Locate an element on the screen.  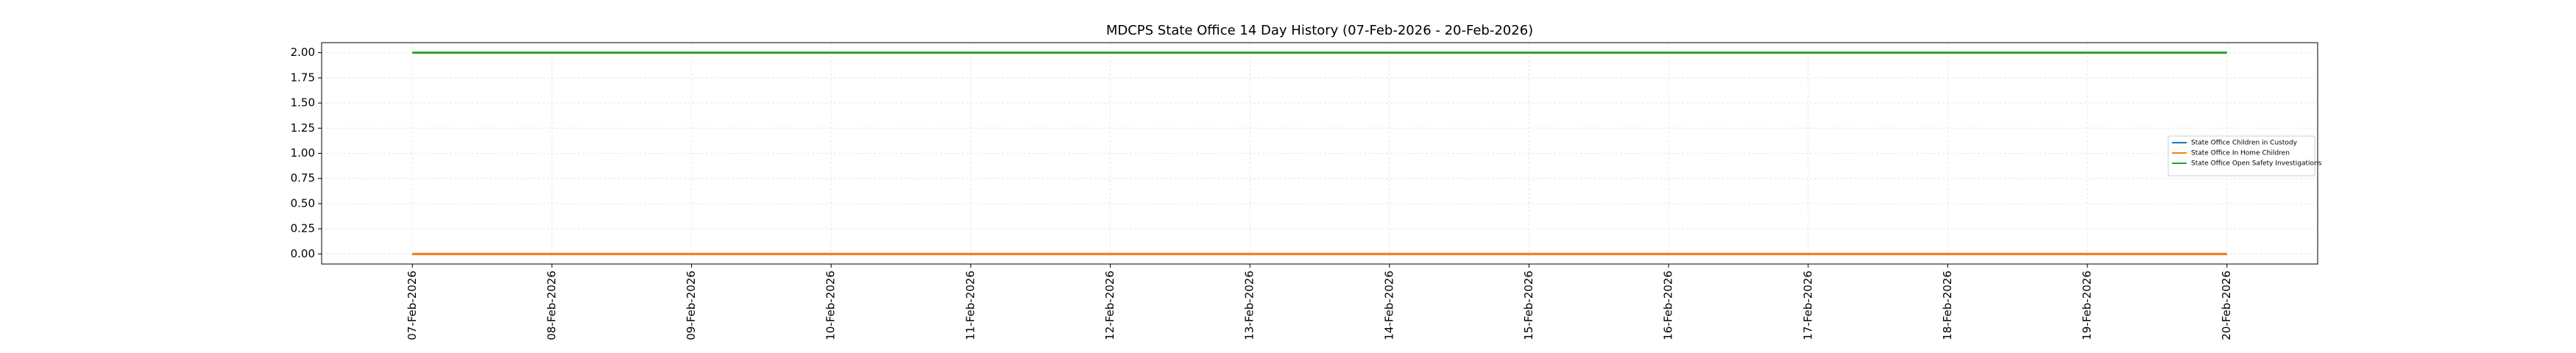
x-tick-label: 13-Feb-2026 is located at coordinates (1249, 306).